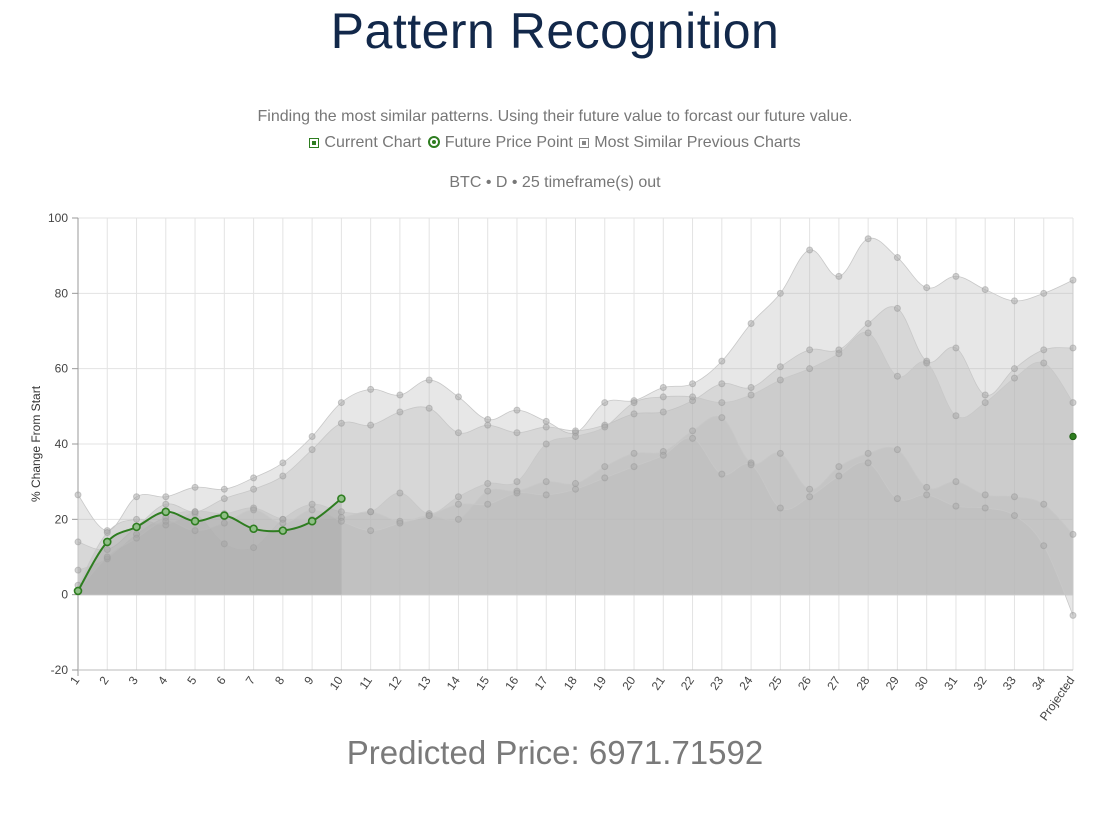 Image resolution: width=1110 pixels, height=824 pixels. I want to click on x-tick-label: 20, so click(628, 682).